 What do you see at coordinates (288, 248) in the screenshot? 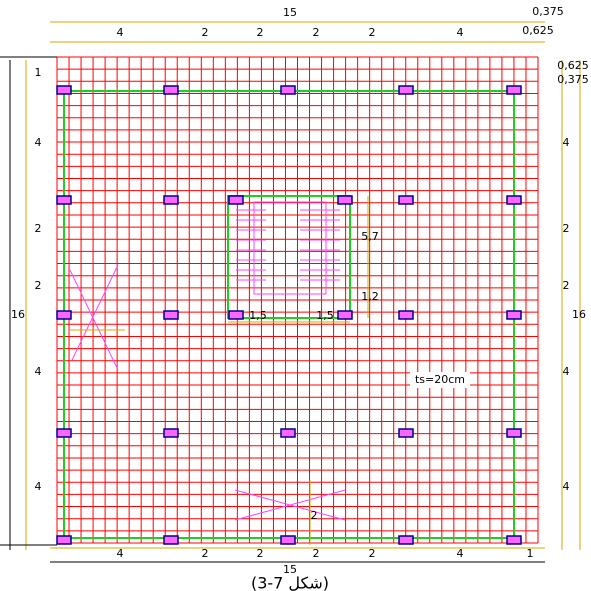
I see `stair` at bounding box center [288, 248].